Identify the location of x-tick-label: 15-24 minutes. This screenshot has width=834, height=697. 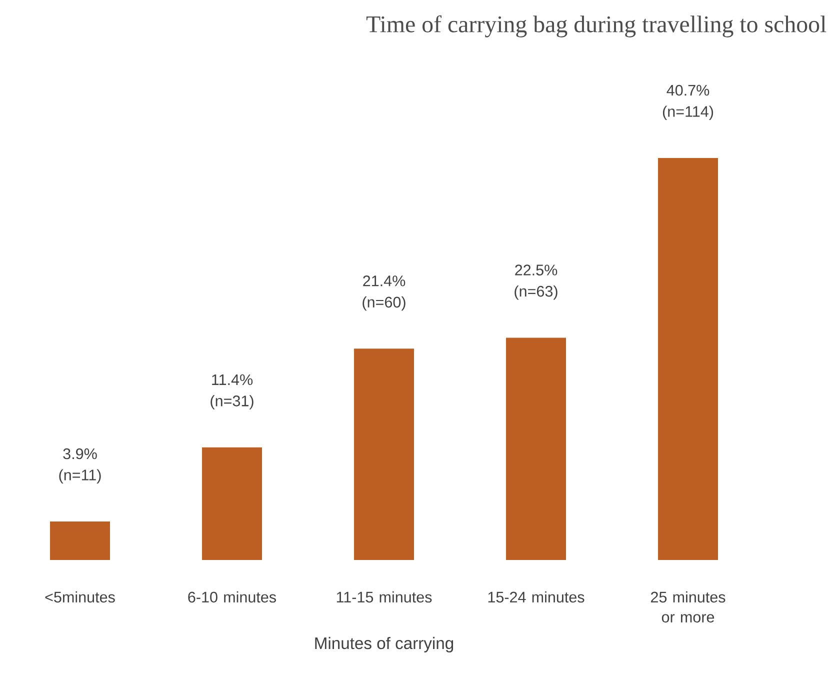
(536, 597).